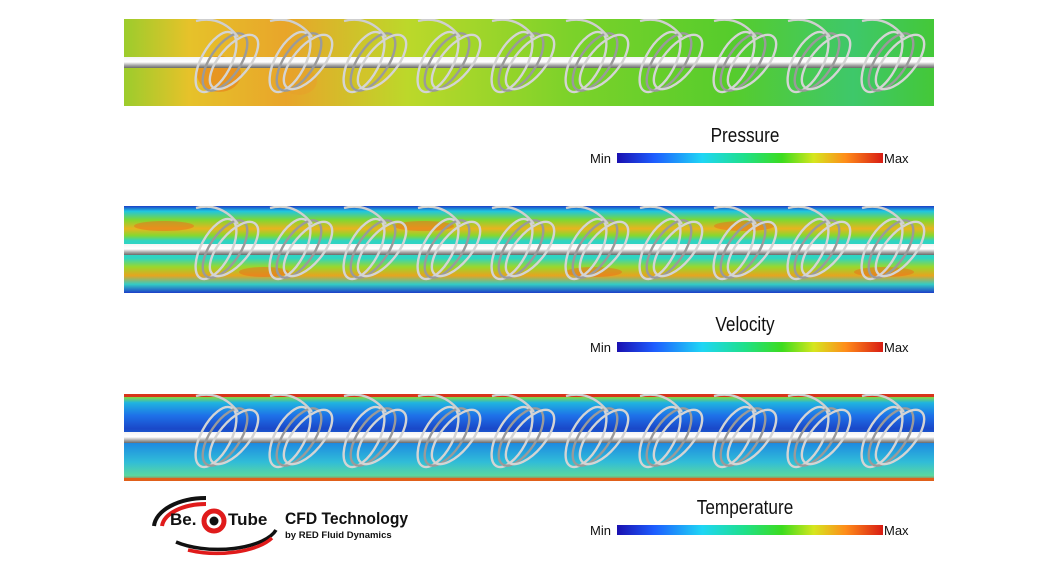 The width and height of the screenshot is (1059, 562). I want to click on legend-max-label: Max, so click(896, 347).